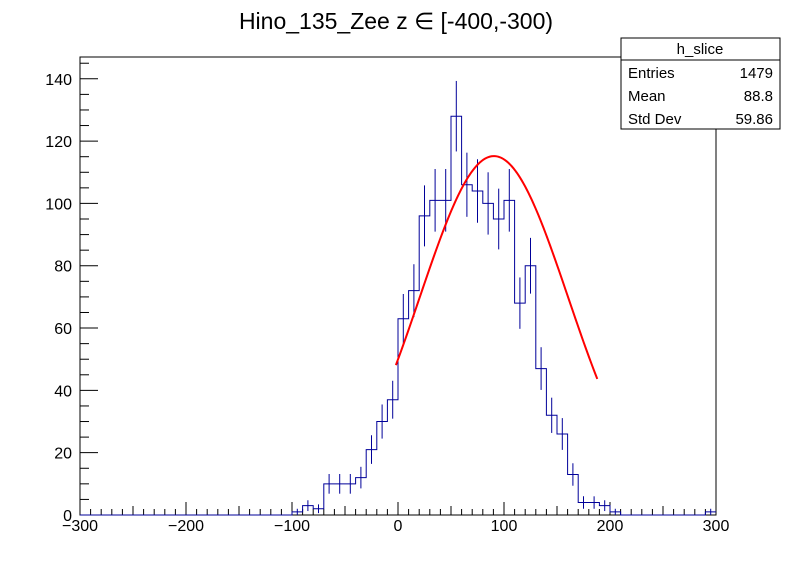 This screenshot has height=572, width=796. Describe the element at coordinates (63, 267) in the screenshot. I see `y-tick-label: 80` at that location.